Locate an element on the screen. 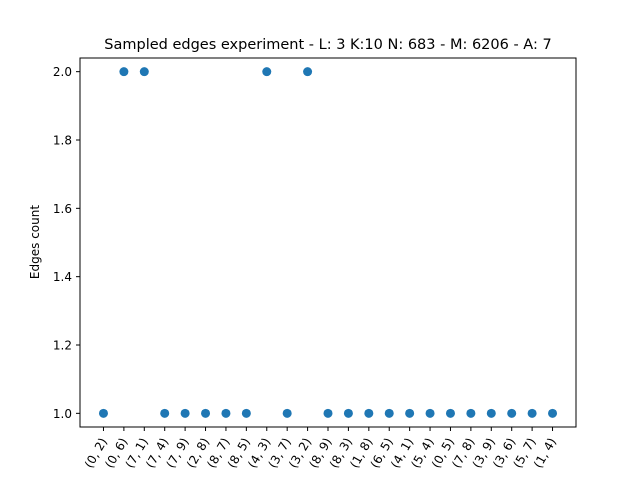 The height and width of the screenshot is (485, 640). y-axis-ticks: 1.0 1.2 1.4 1.6 1.8 2.0 is located at coordinates (66, 243).